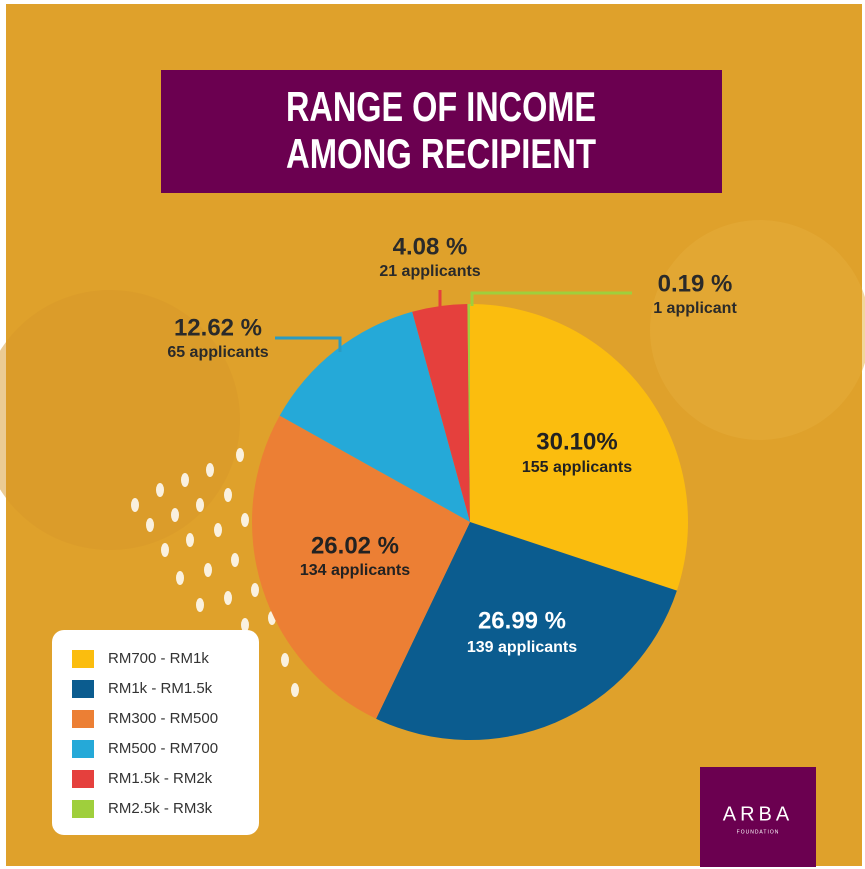  Describe the element at coordinates (441, 153) in the screenshot. I see `chart-title: AMONG RECIPIENT` at that location.